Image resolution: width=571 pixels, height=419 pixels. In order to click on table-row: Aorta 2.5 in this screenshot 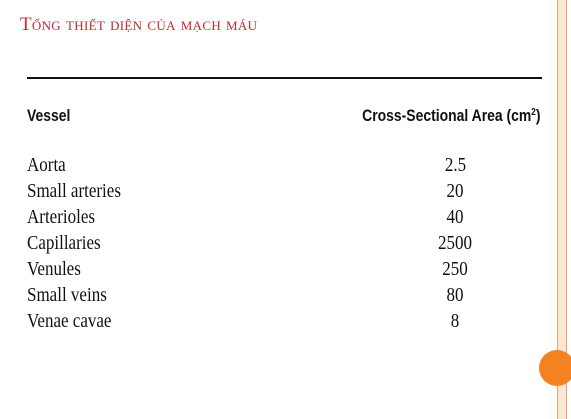, I will do `click(284, 165)`.